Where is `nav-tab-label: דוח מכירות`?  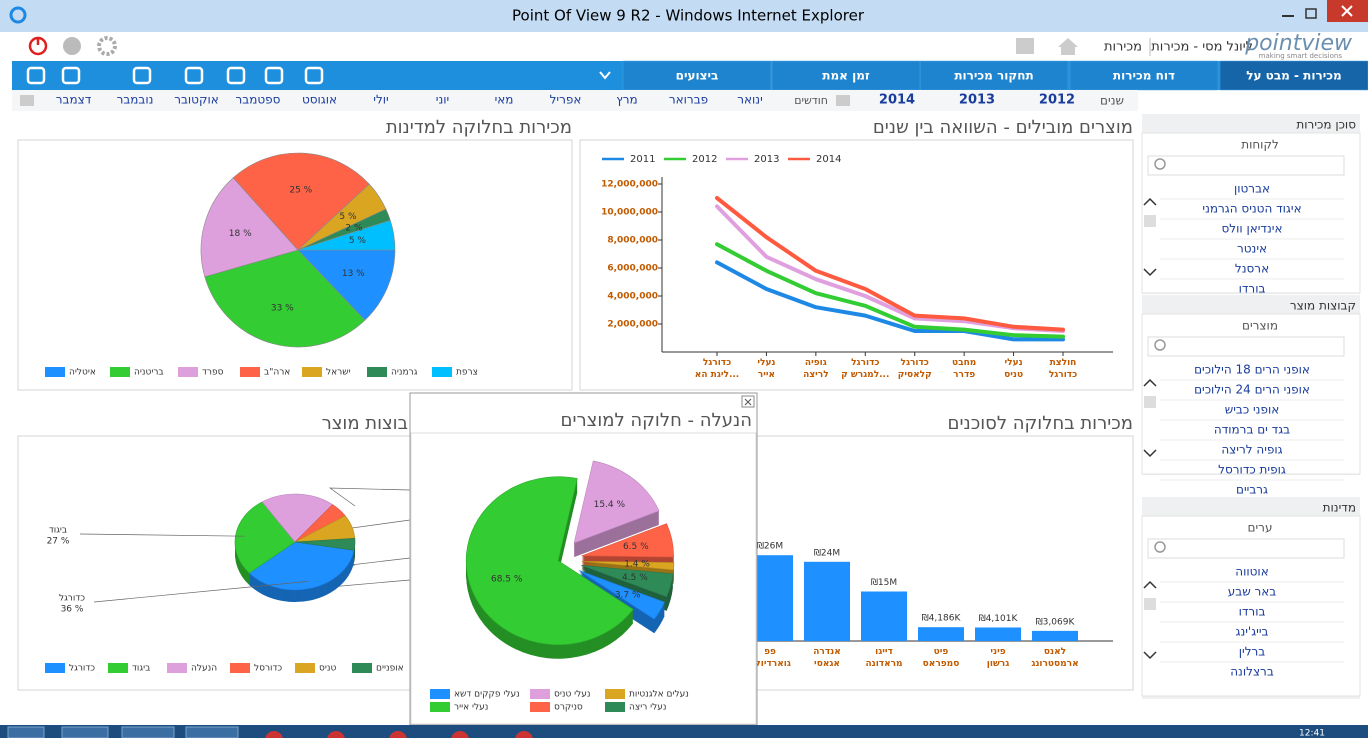 nav-tab-label: דוח מכירות is located at coordinates (1144, 76).